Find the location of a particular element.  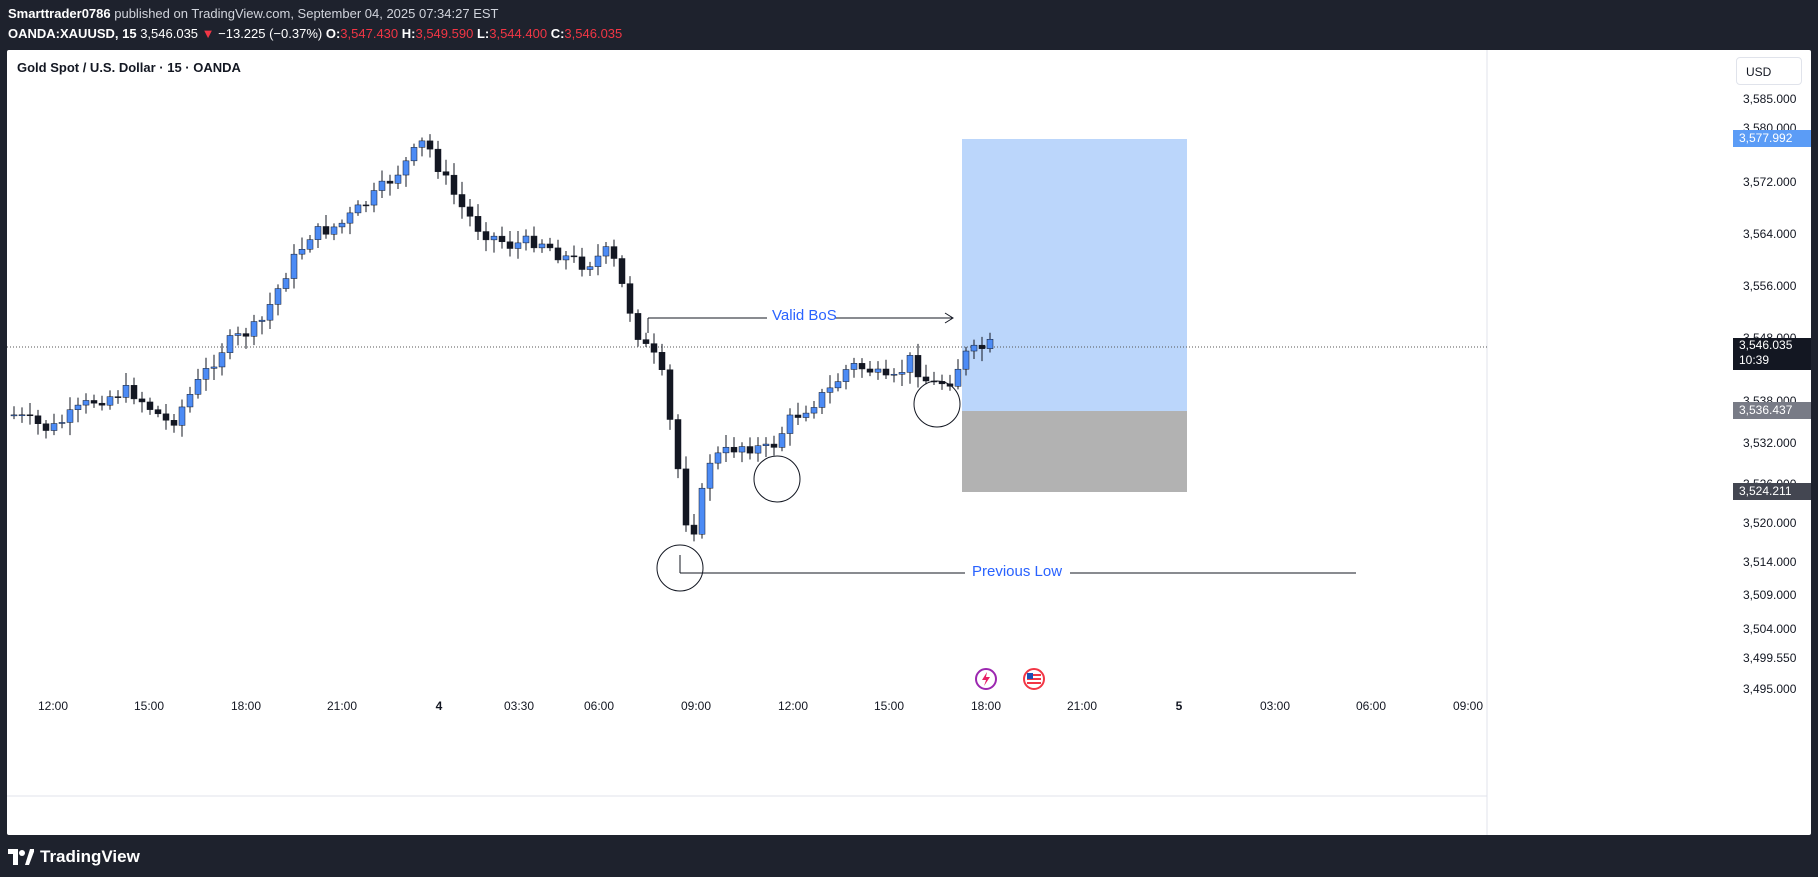

currency-button: USD is located at coordinates (1769, 71).